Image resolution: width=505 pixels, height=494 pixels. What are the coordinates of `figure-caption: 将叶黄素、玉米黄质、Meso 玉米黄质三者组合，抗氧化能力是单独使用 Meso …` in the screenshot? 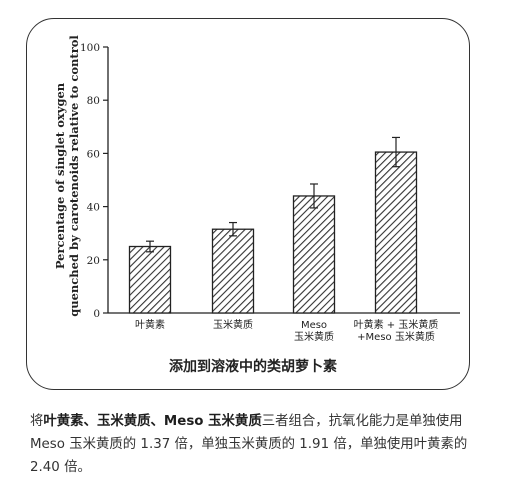 It's located at (255, 444).